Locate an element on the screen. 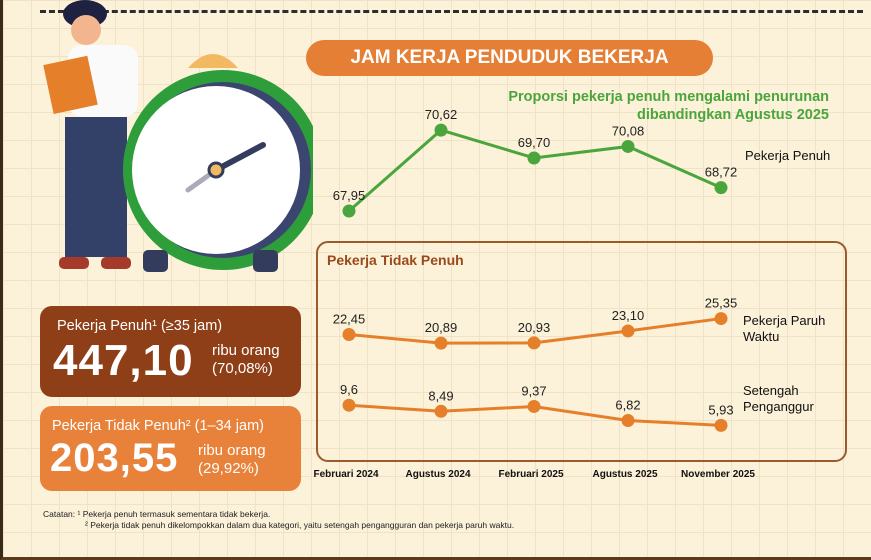 The image size is (871, 560). x-tick-label: November 2025 is located at coordinates (718, 474).